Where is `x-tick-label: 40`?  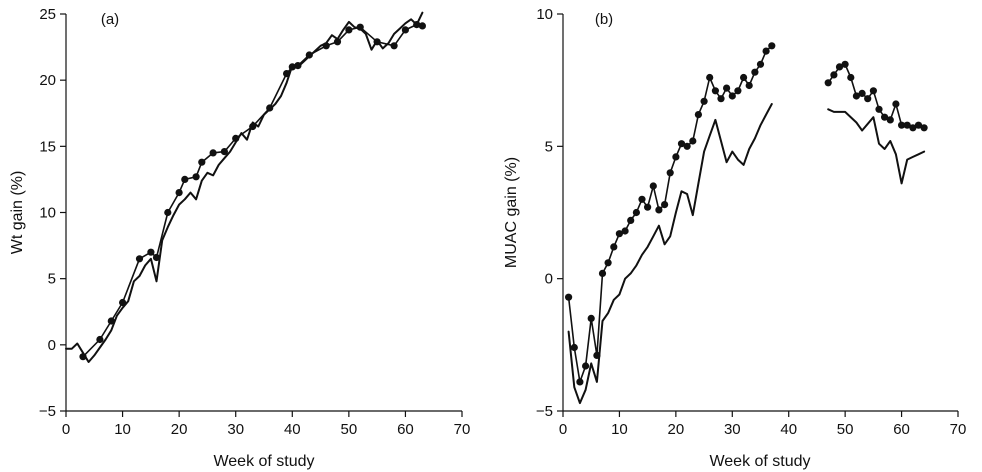 x-tick-label: 40 is located at coordinates (292, 429).